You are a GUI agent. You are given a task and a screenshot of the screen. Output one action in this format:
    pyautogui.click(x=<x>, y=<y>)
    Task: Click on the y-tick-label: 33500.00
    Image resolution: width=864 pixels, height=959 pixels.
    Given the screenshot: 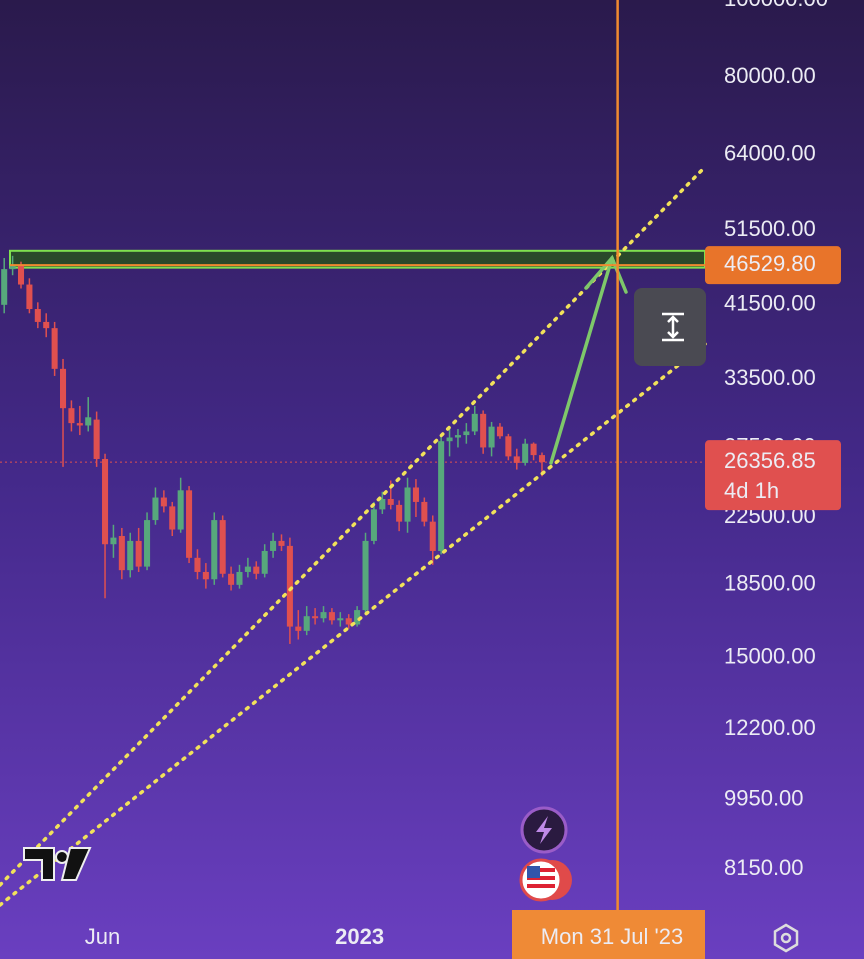 What is the action you would take?
    pyautogui.click(x=770, y=377)
    